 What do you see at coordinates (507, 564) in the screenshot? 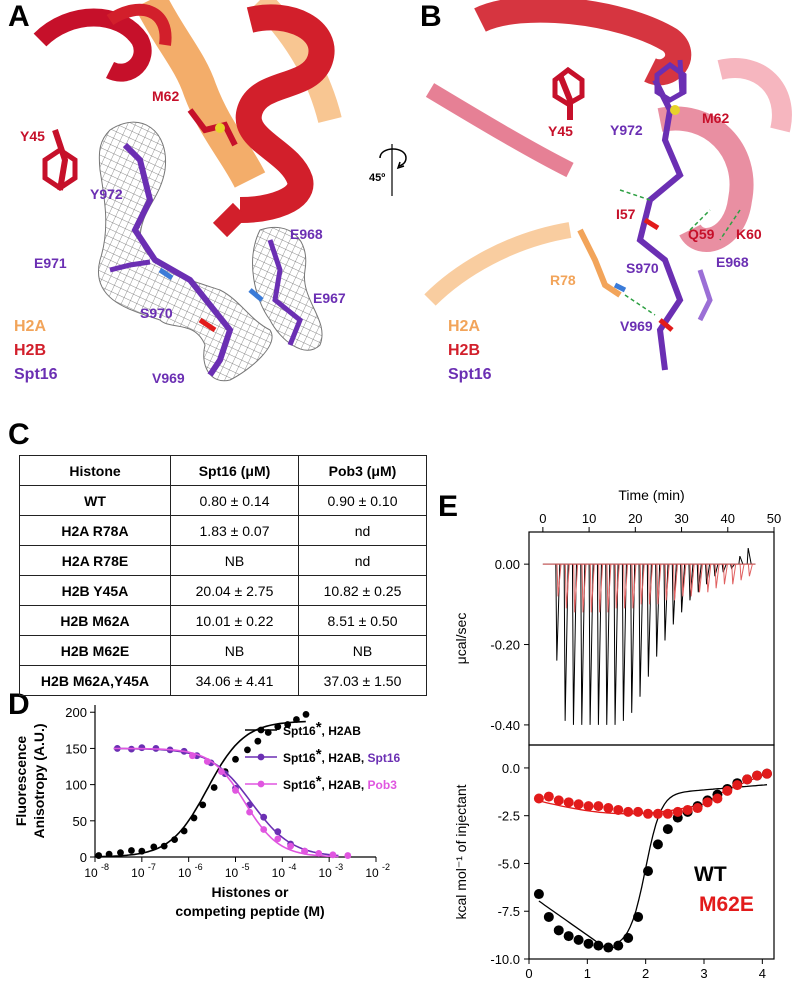
I see `y-tick-label-top: 0.00` at bounding box center [507, 564].